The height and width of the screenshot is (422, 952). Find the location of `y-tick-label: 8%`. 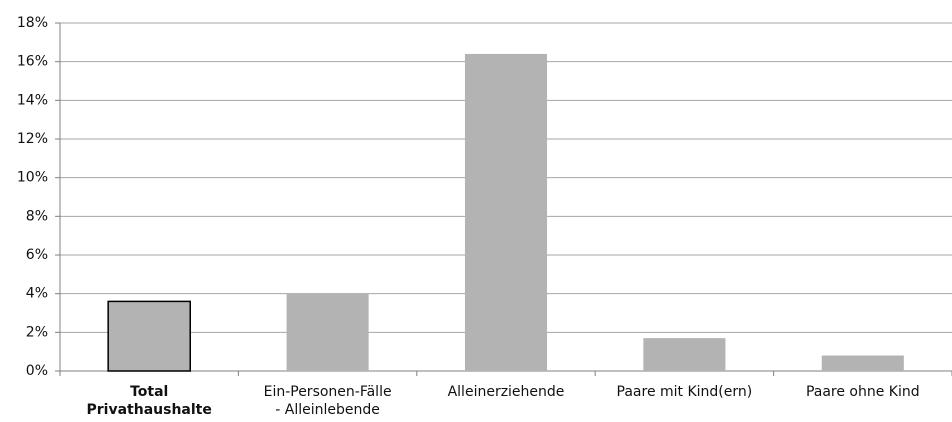

y-tick-label: 8% is located at coordinates (37, 216).